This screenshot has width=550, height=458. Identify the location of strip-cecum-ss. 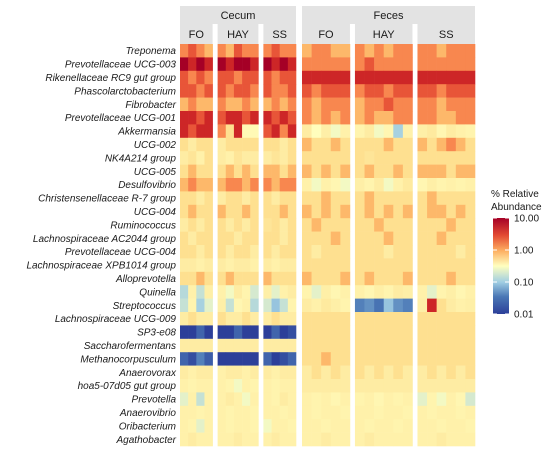
(279, 34).